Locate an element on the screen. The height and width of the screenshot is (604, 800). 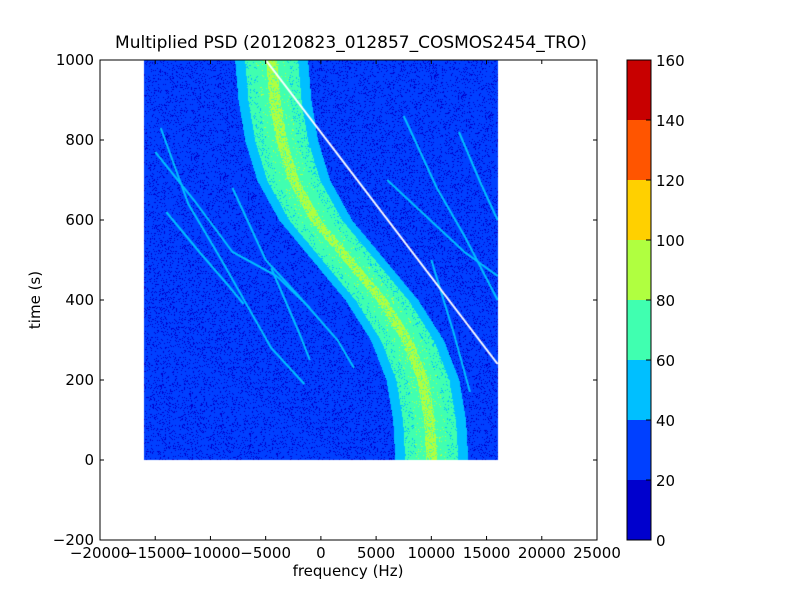
colorbar: 0 20 40 60 80 100 120 140 160 is located at coordinates (655, 301).